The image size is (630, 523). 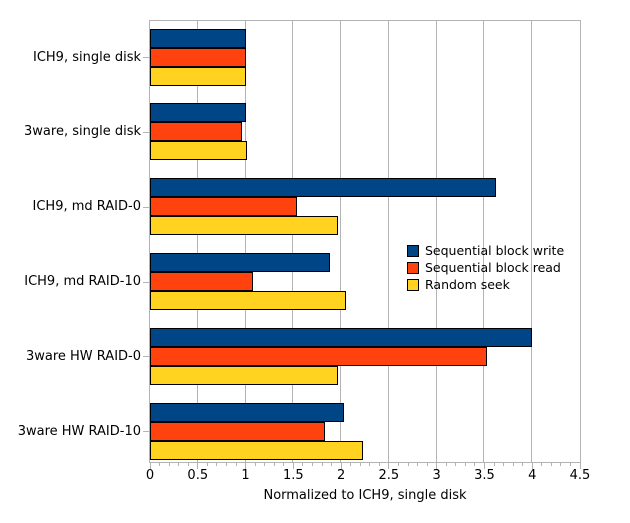 What do you see at coordinates (293, 475) in the screenshot?
I see `x-tick-label: 1.5` at bounding box center [293, 475].